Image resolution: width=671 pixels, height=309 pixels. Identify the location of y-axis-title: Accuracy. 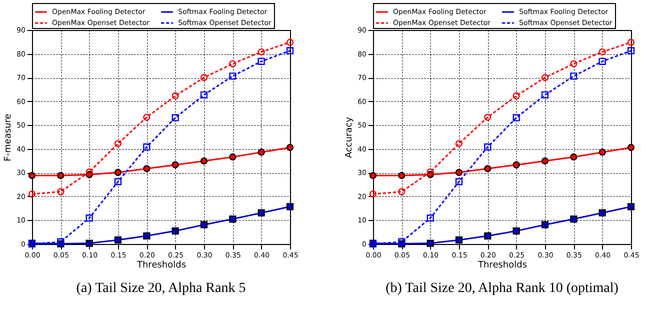
(349, 137).